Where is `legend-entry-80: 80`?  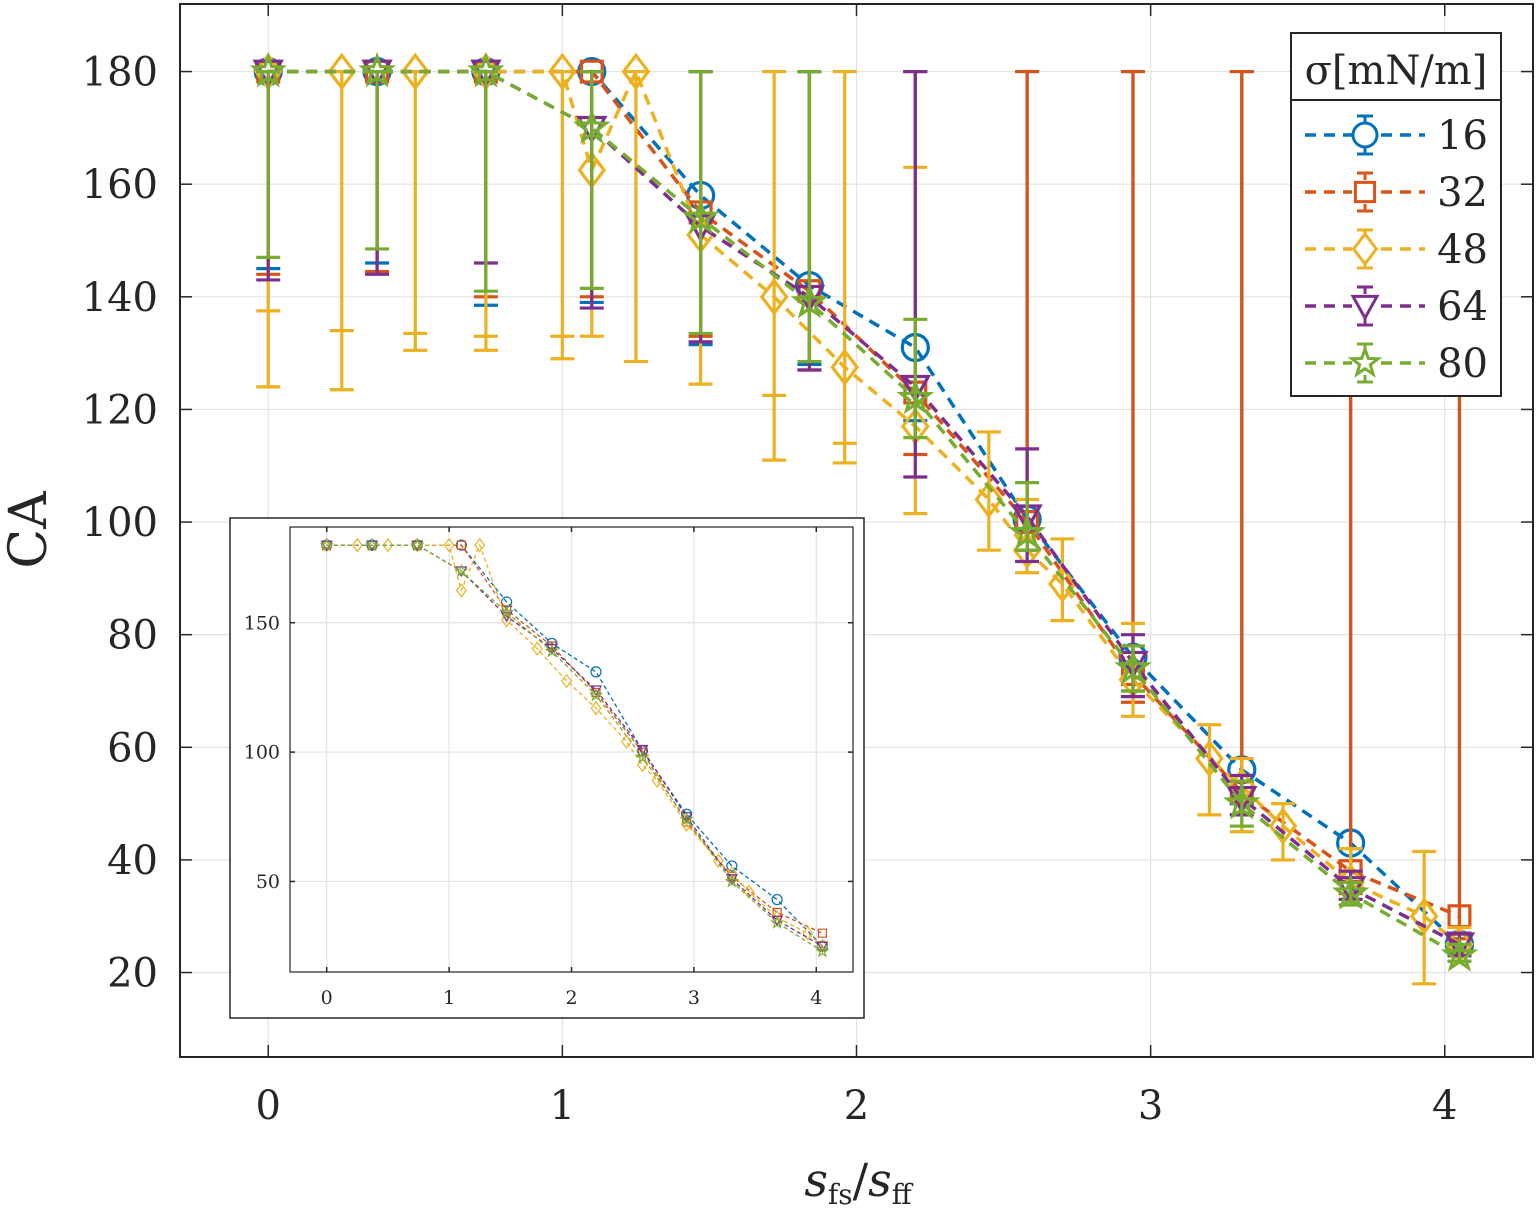
legend-entry-80: 80 is located at coordinates (1396, 364).